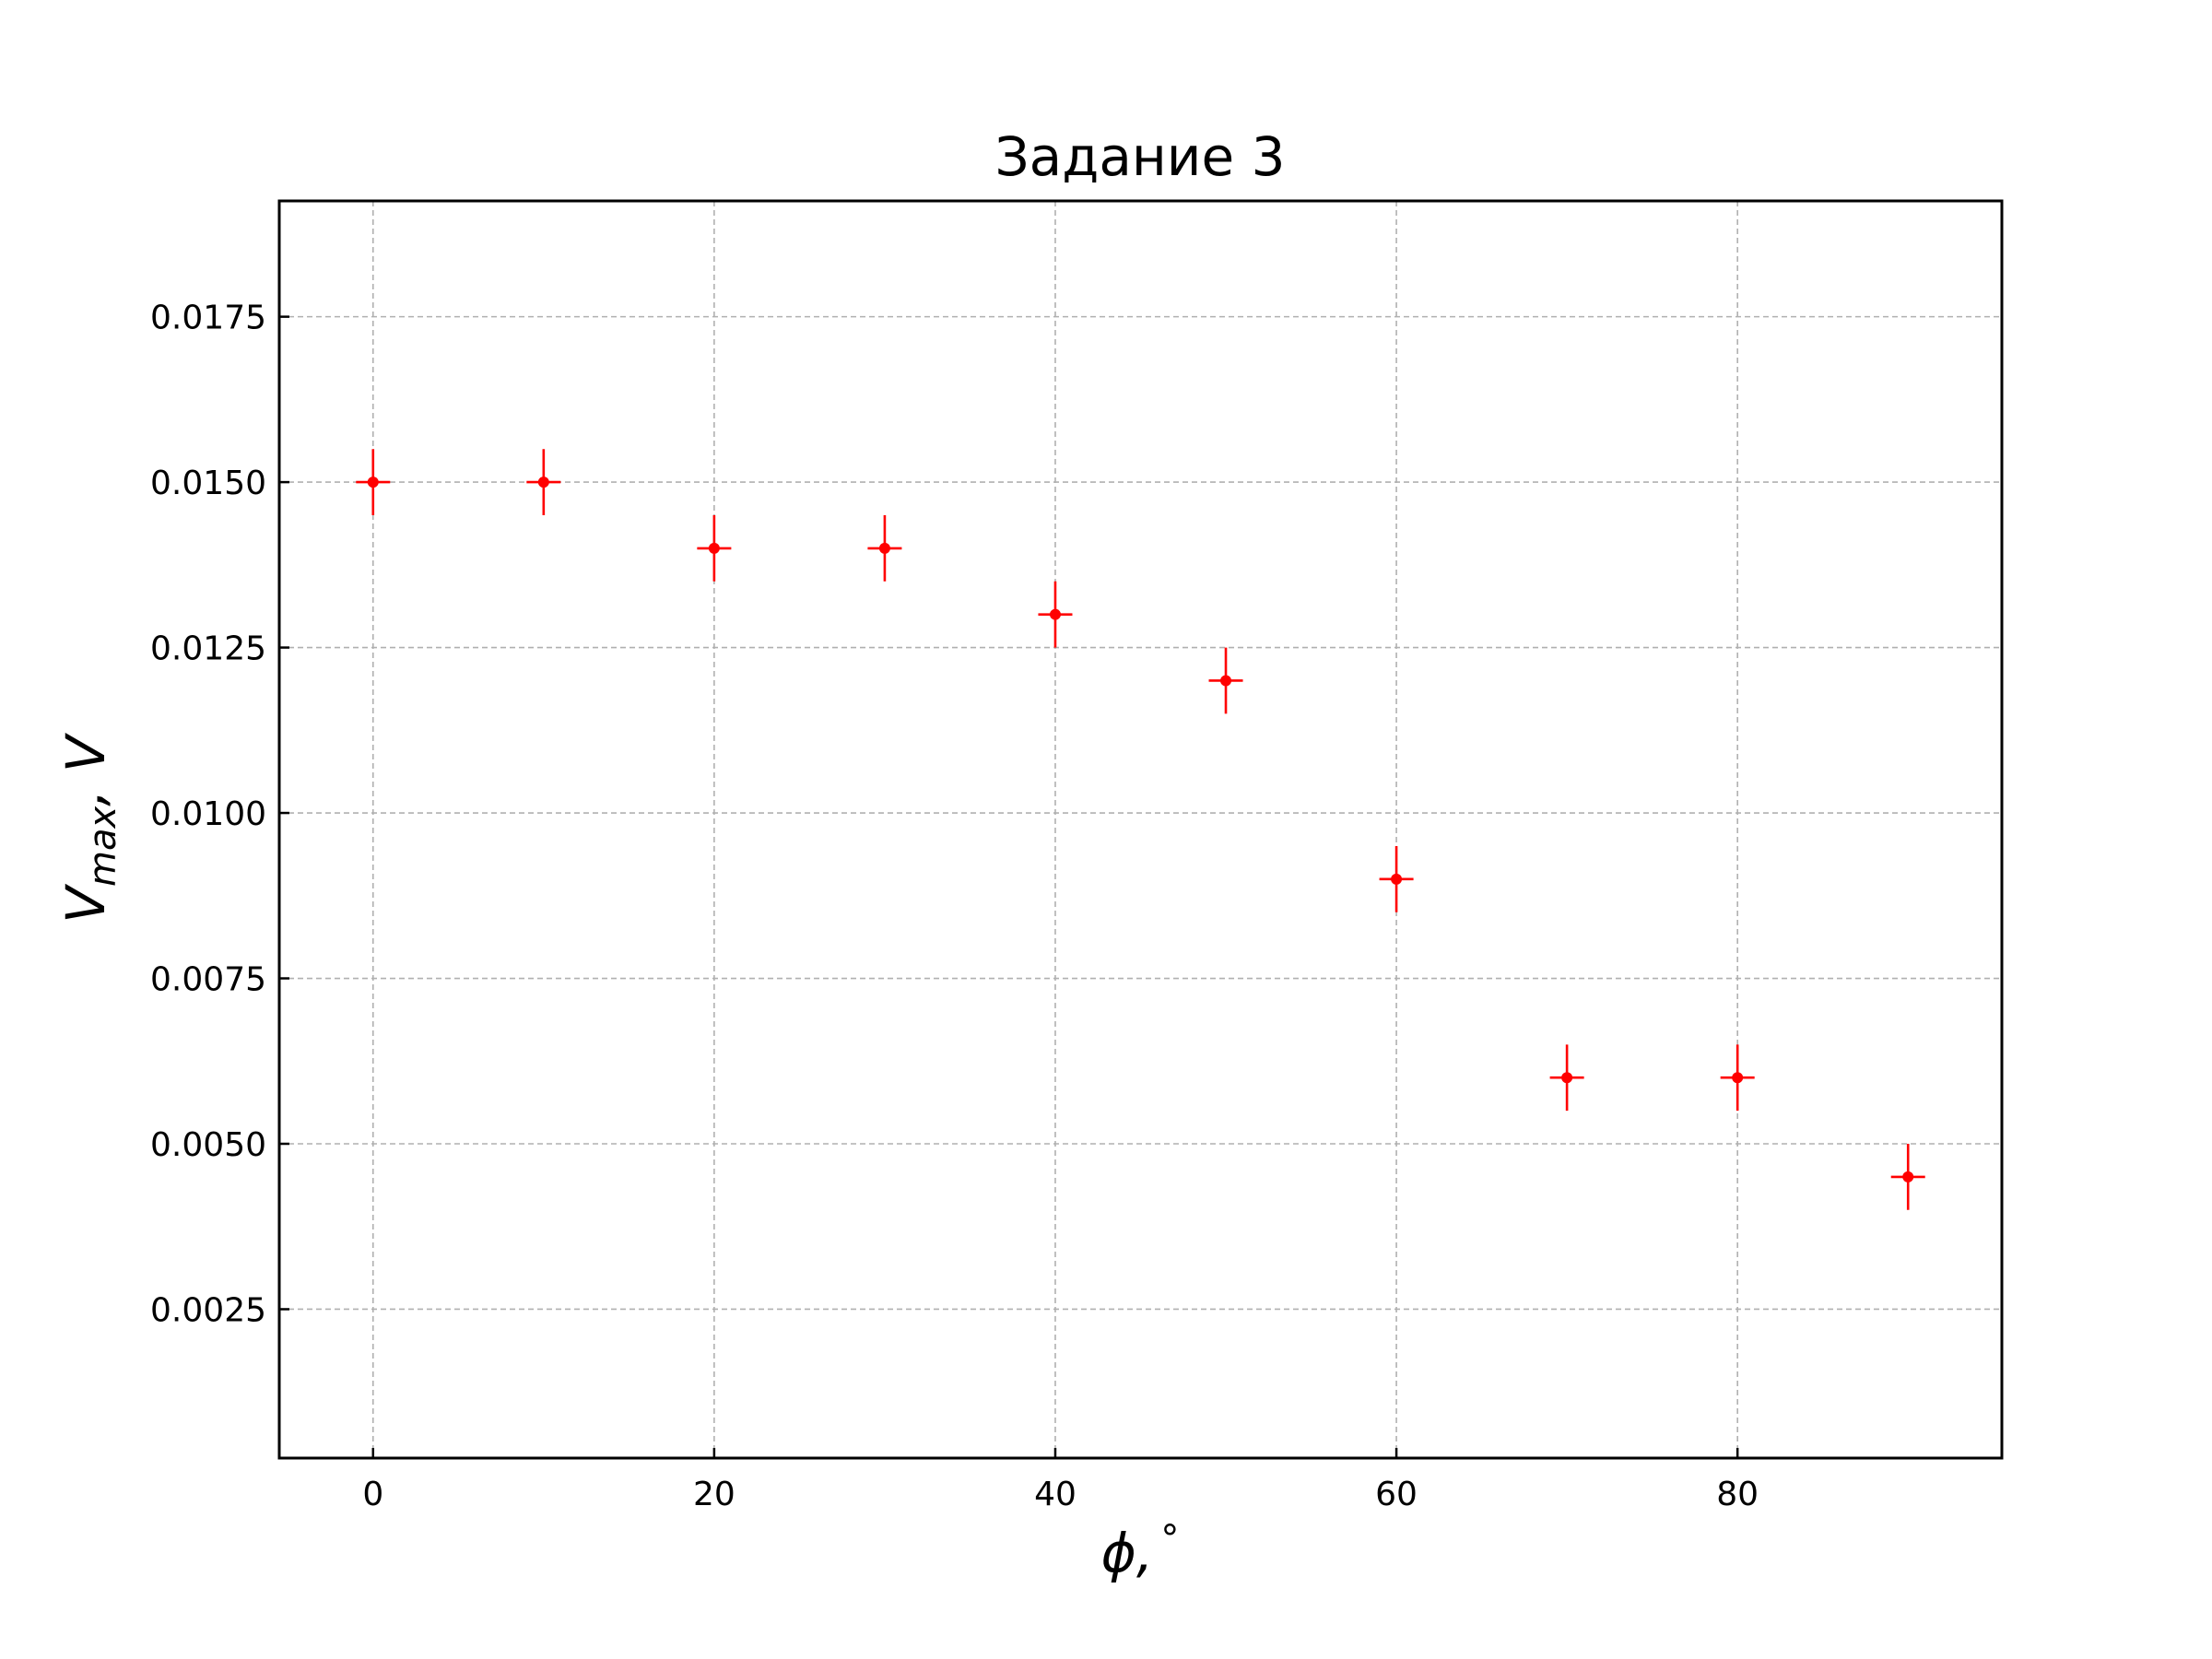 Image resolution: width=2212 pixels, height=1659 pixels. What do you see at coordinates (208, 483) in the screenshot?
I see `y-tick-label: 0.0150` at bounding box center [208, 483].